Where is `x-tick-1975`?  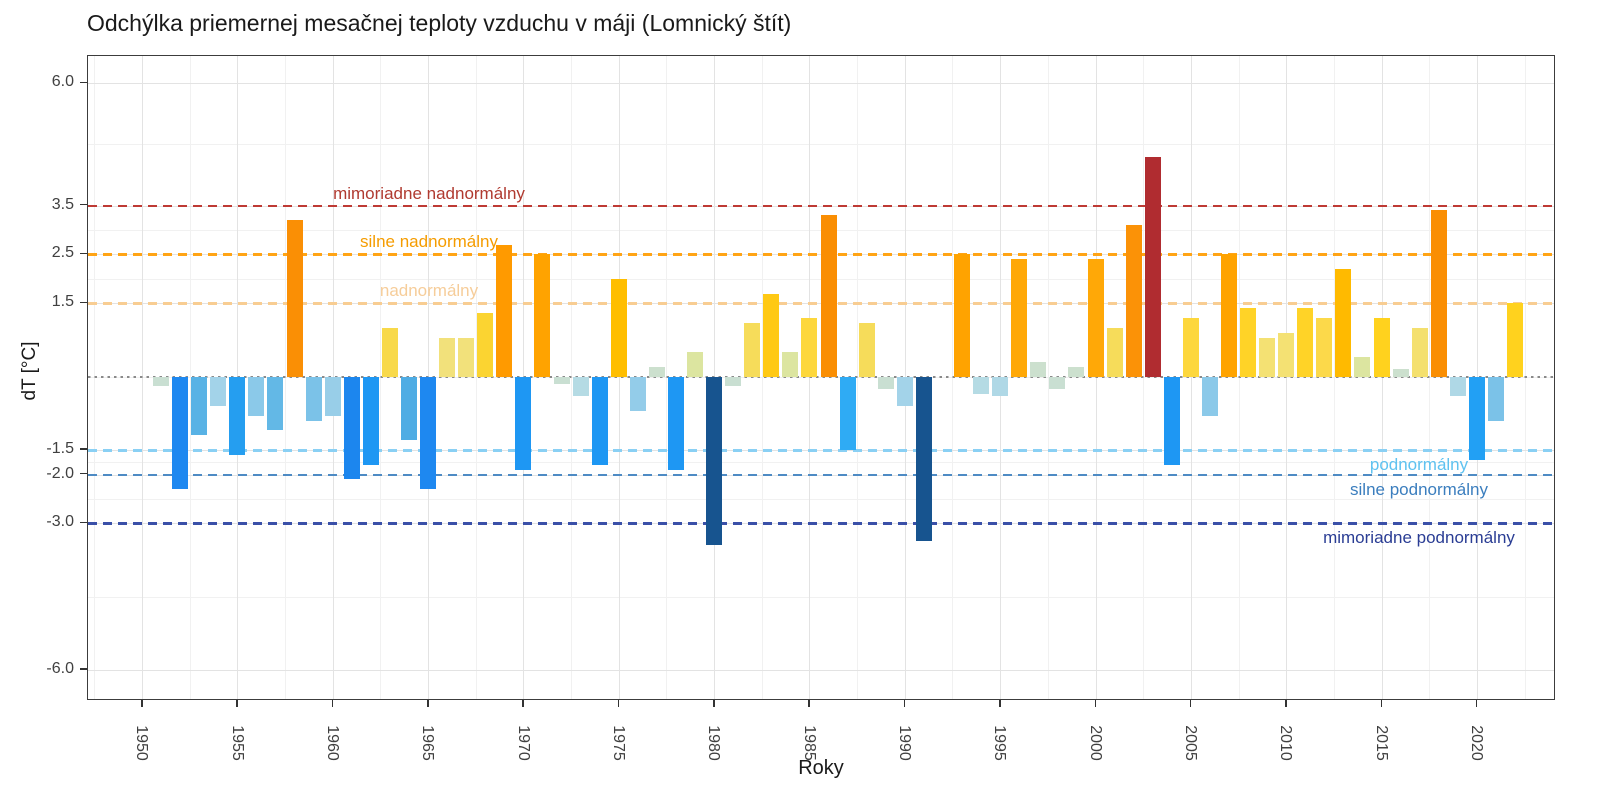
x-tick-1975 is located at coordinates (618, 703).